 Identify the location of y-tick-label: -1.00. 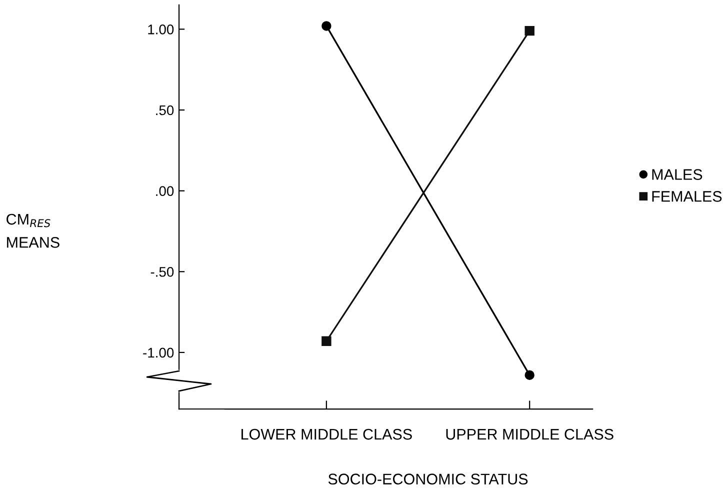
(158, 353).